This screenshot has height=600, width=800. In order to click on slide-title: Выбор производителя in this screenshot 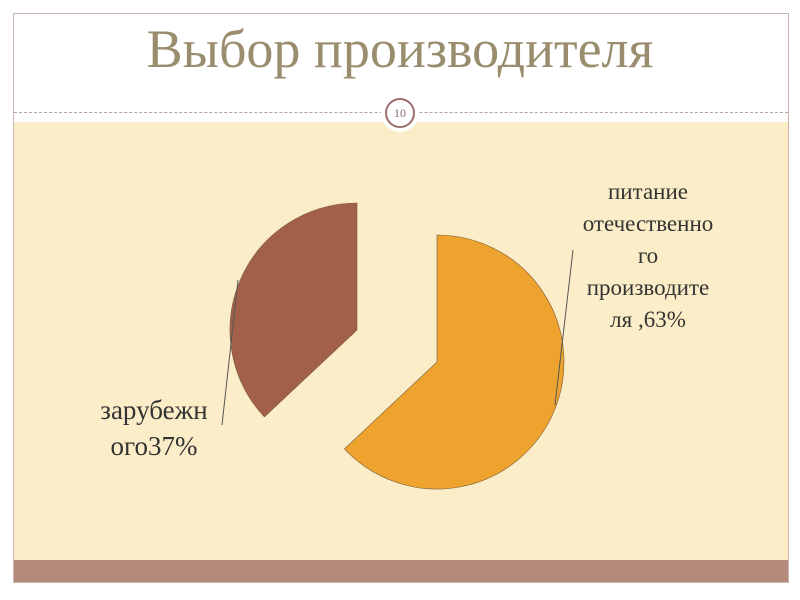, I will do `click(400, 49)`.